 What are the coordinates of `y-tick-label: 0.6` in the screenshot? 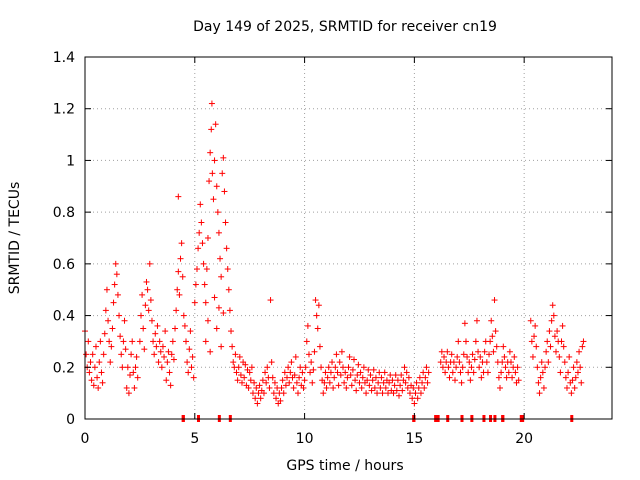 It's located at (64, 265).